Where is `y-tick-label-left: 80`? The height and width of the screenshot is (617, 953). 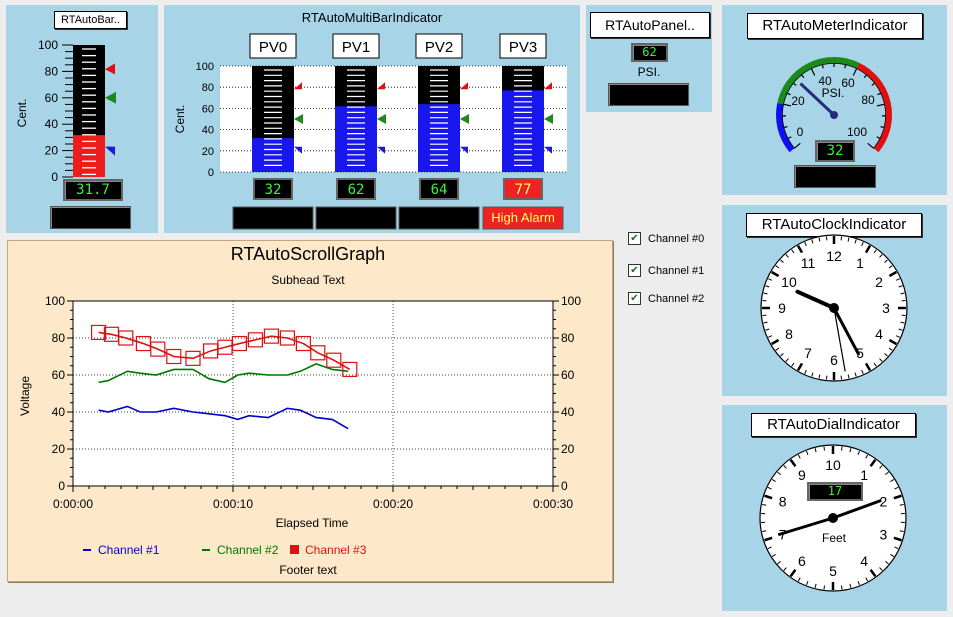 y-tick-label-left: 80 is located at coordinates (59, 338).